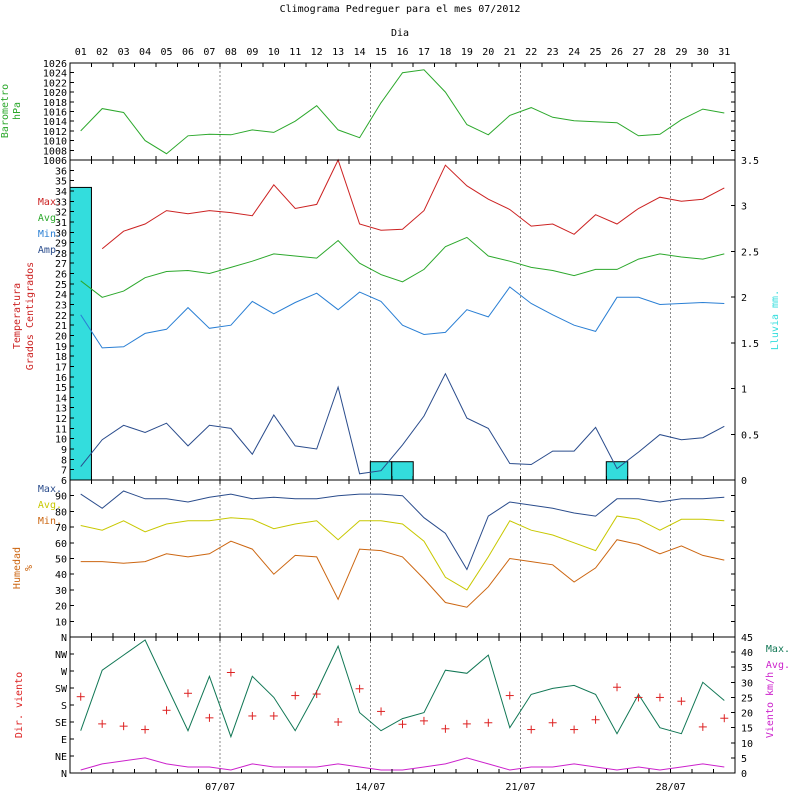 Image resolution: width=800 pixels, height=804 pixels. Describe the element at coordinates (744, 759) in the screenshot. I see `wind-speed-tick-label: 5` at that location.